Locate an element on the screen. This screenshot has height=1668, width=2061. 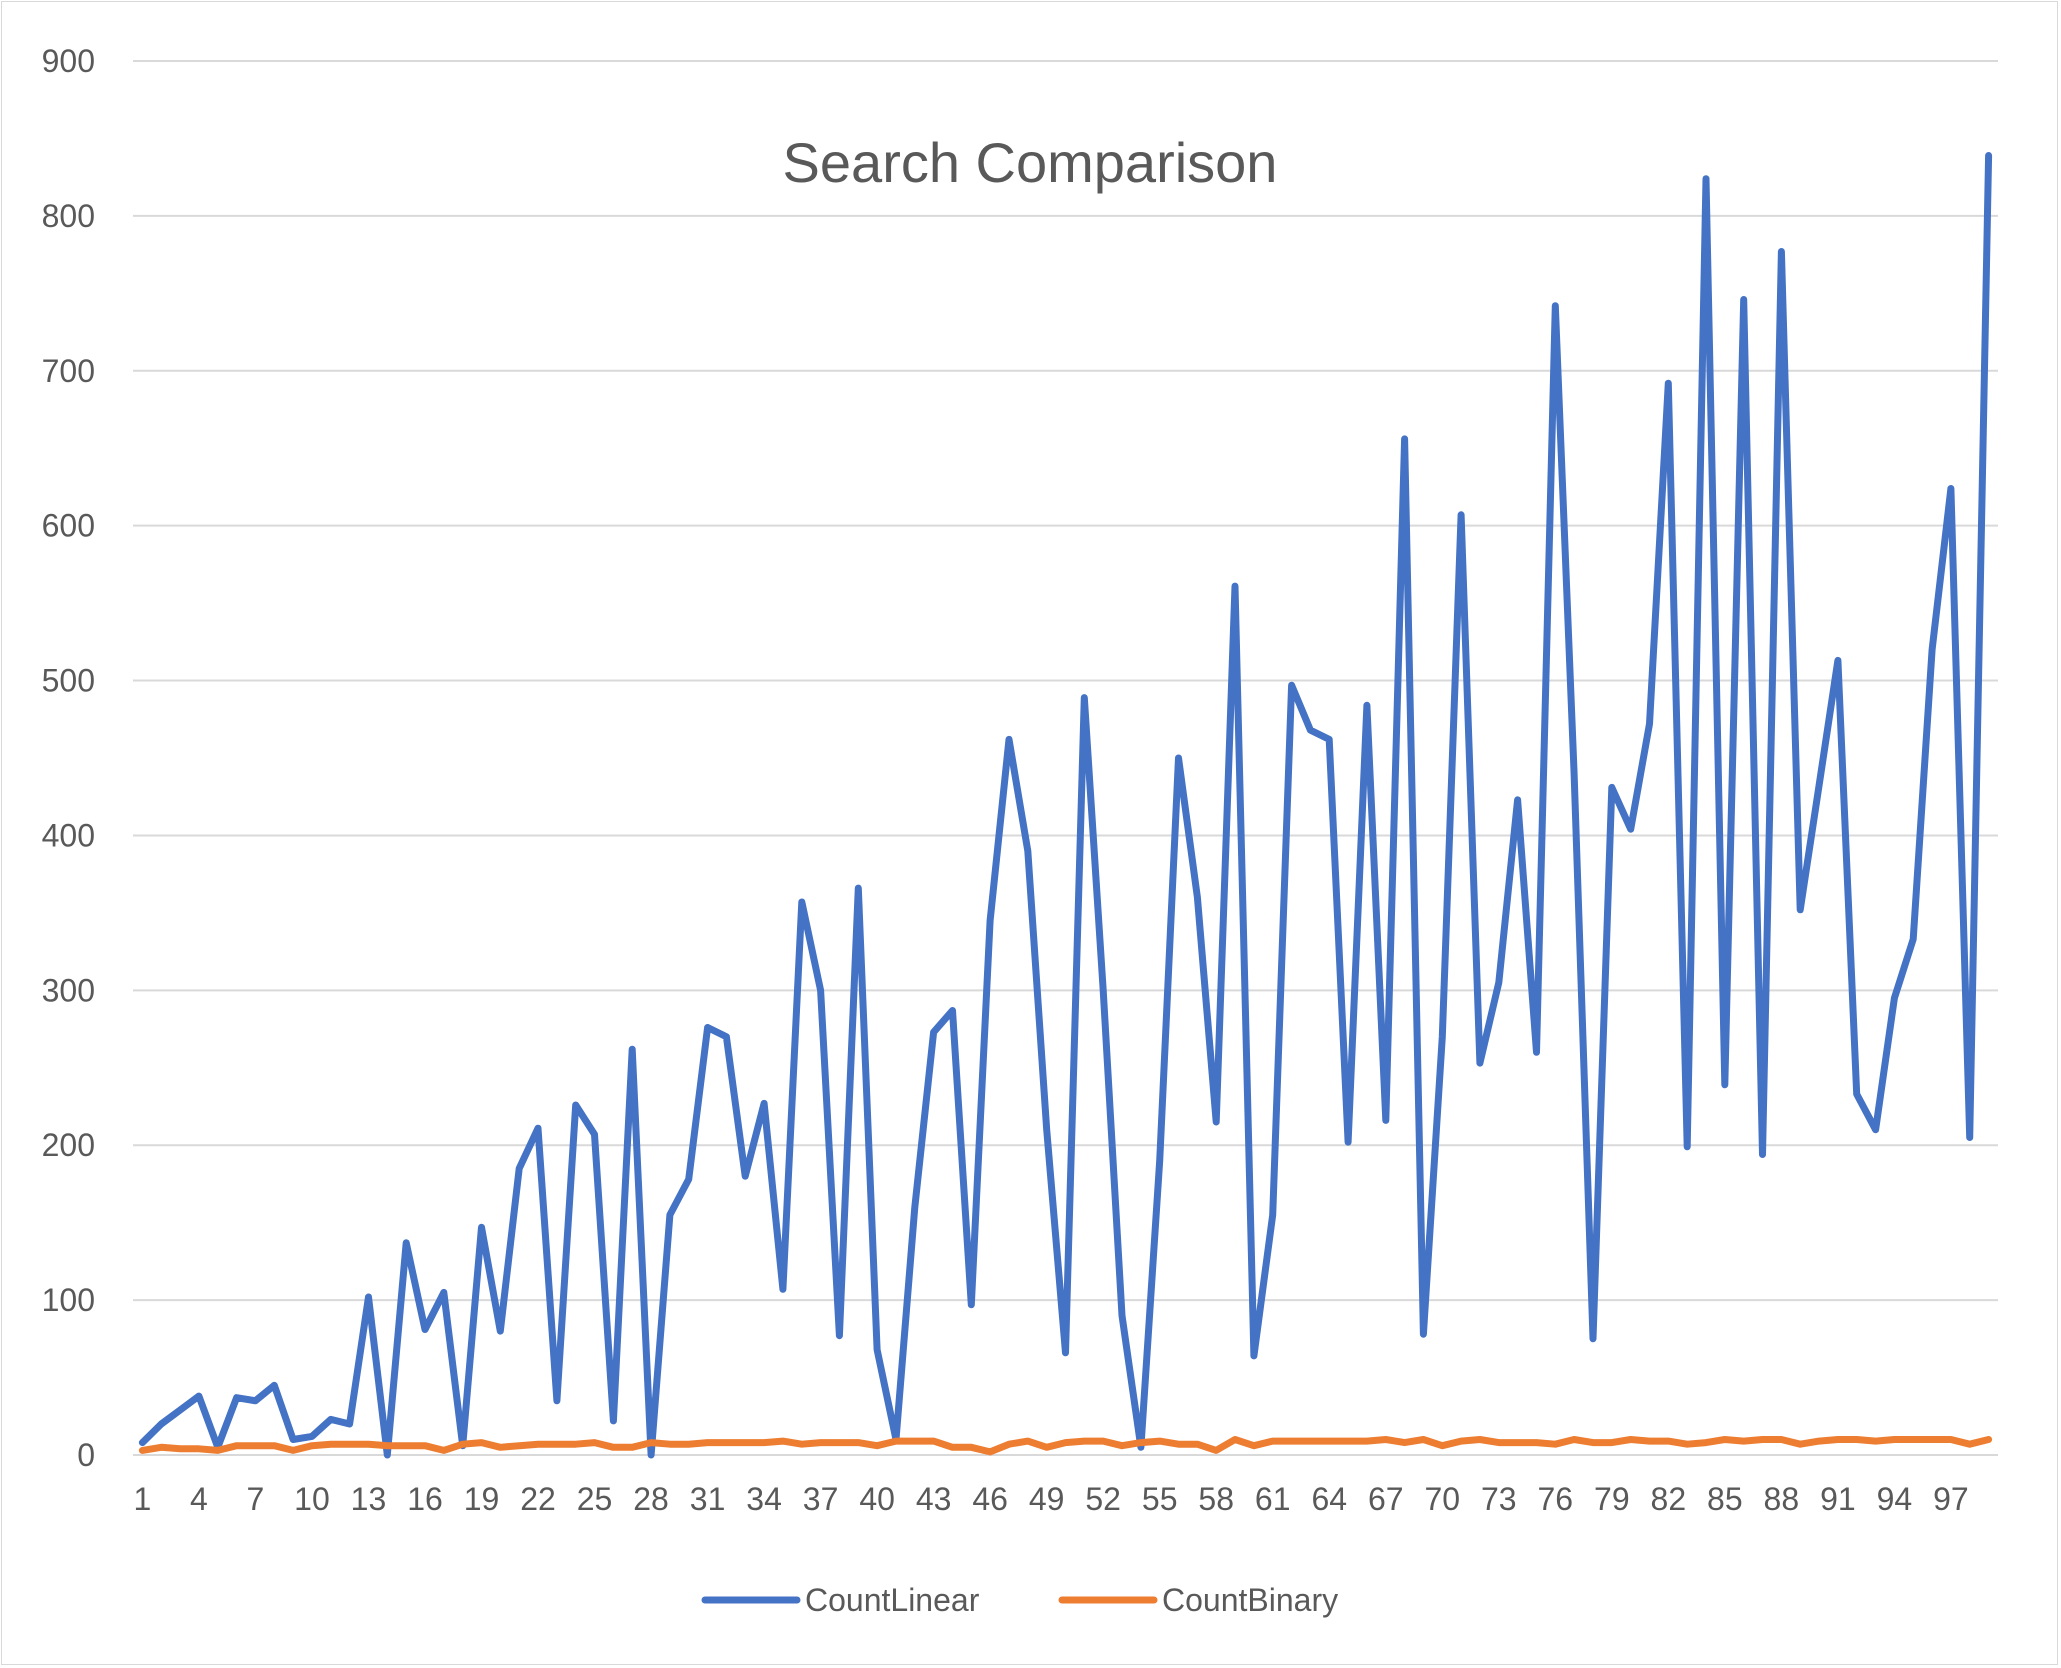
x-tick-label: 31 is located at coordinates (708, 1499).